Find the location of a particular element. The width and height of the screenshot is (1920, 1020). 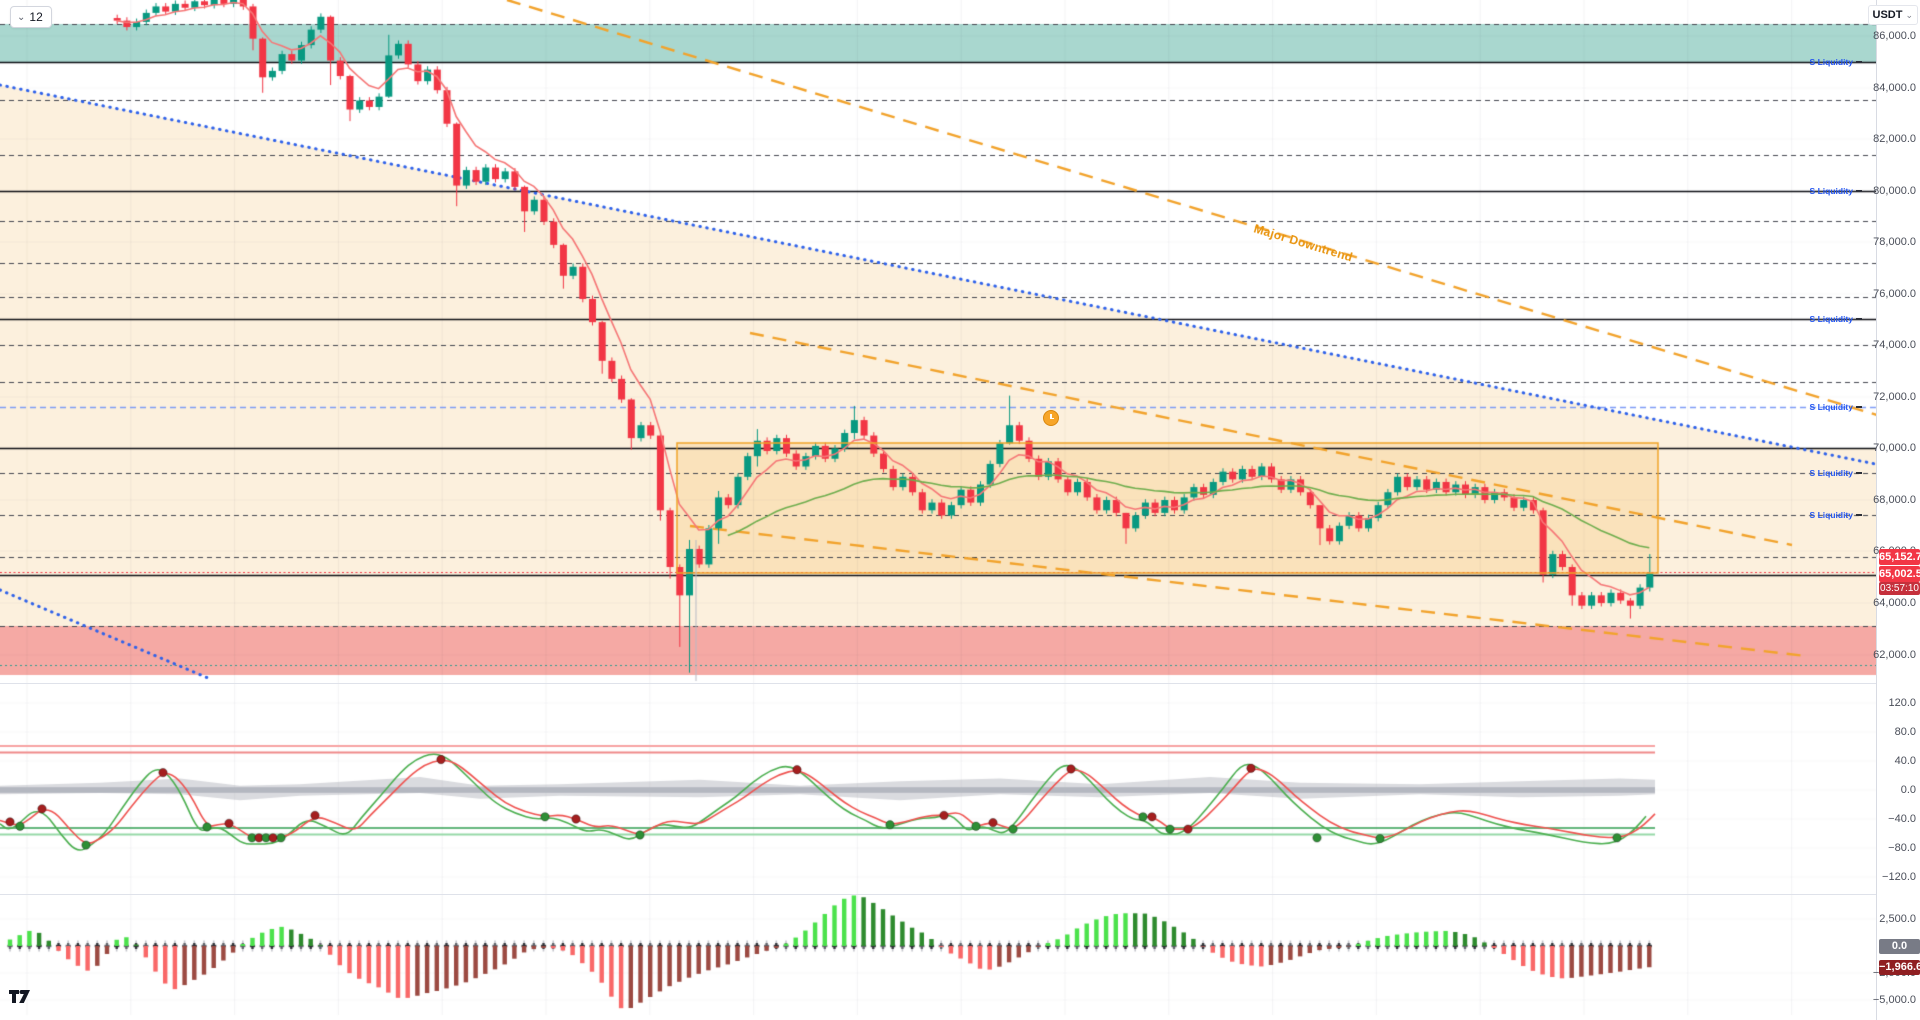

interval-selector: ⌄ 12 is located at coordinates (31, 17).